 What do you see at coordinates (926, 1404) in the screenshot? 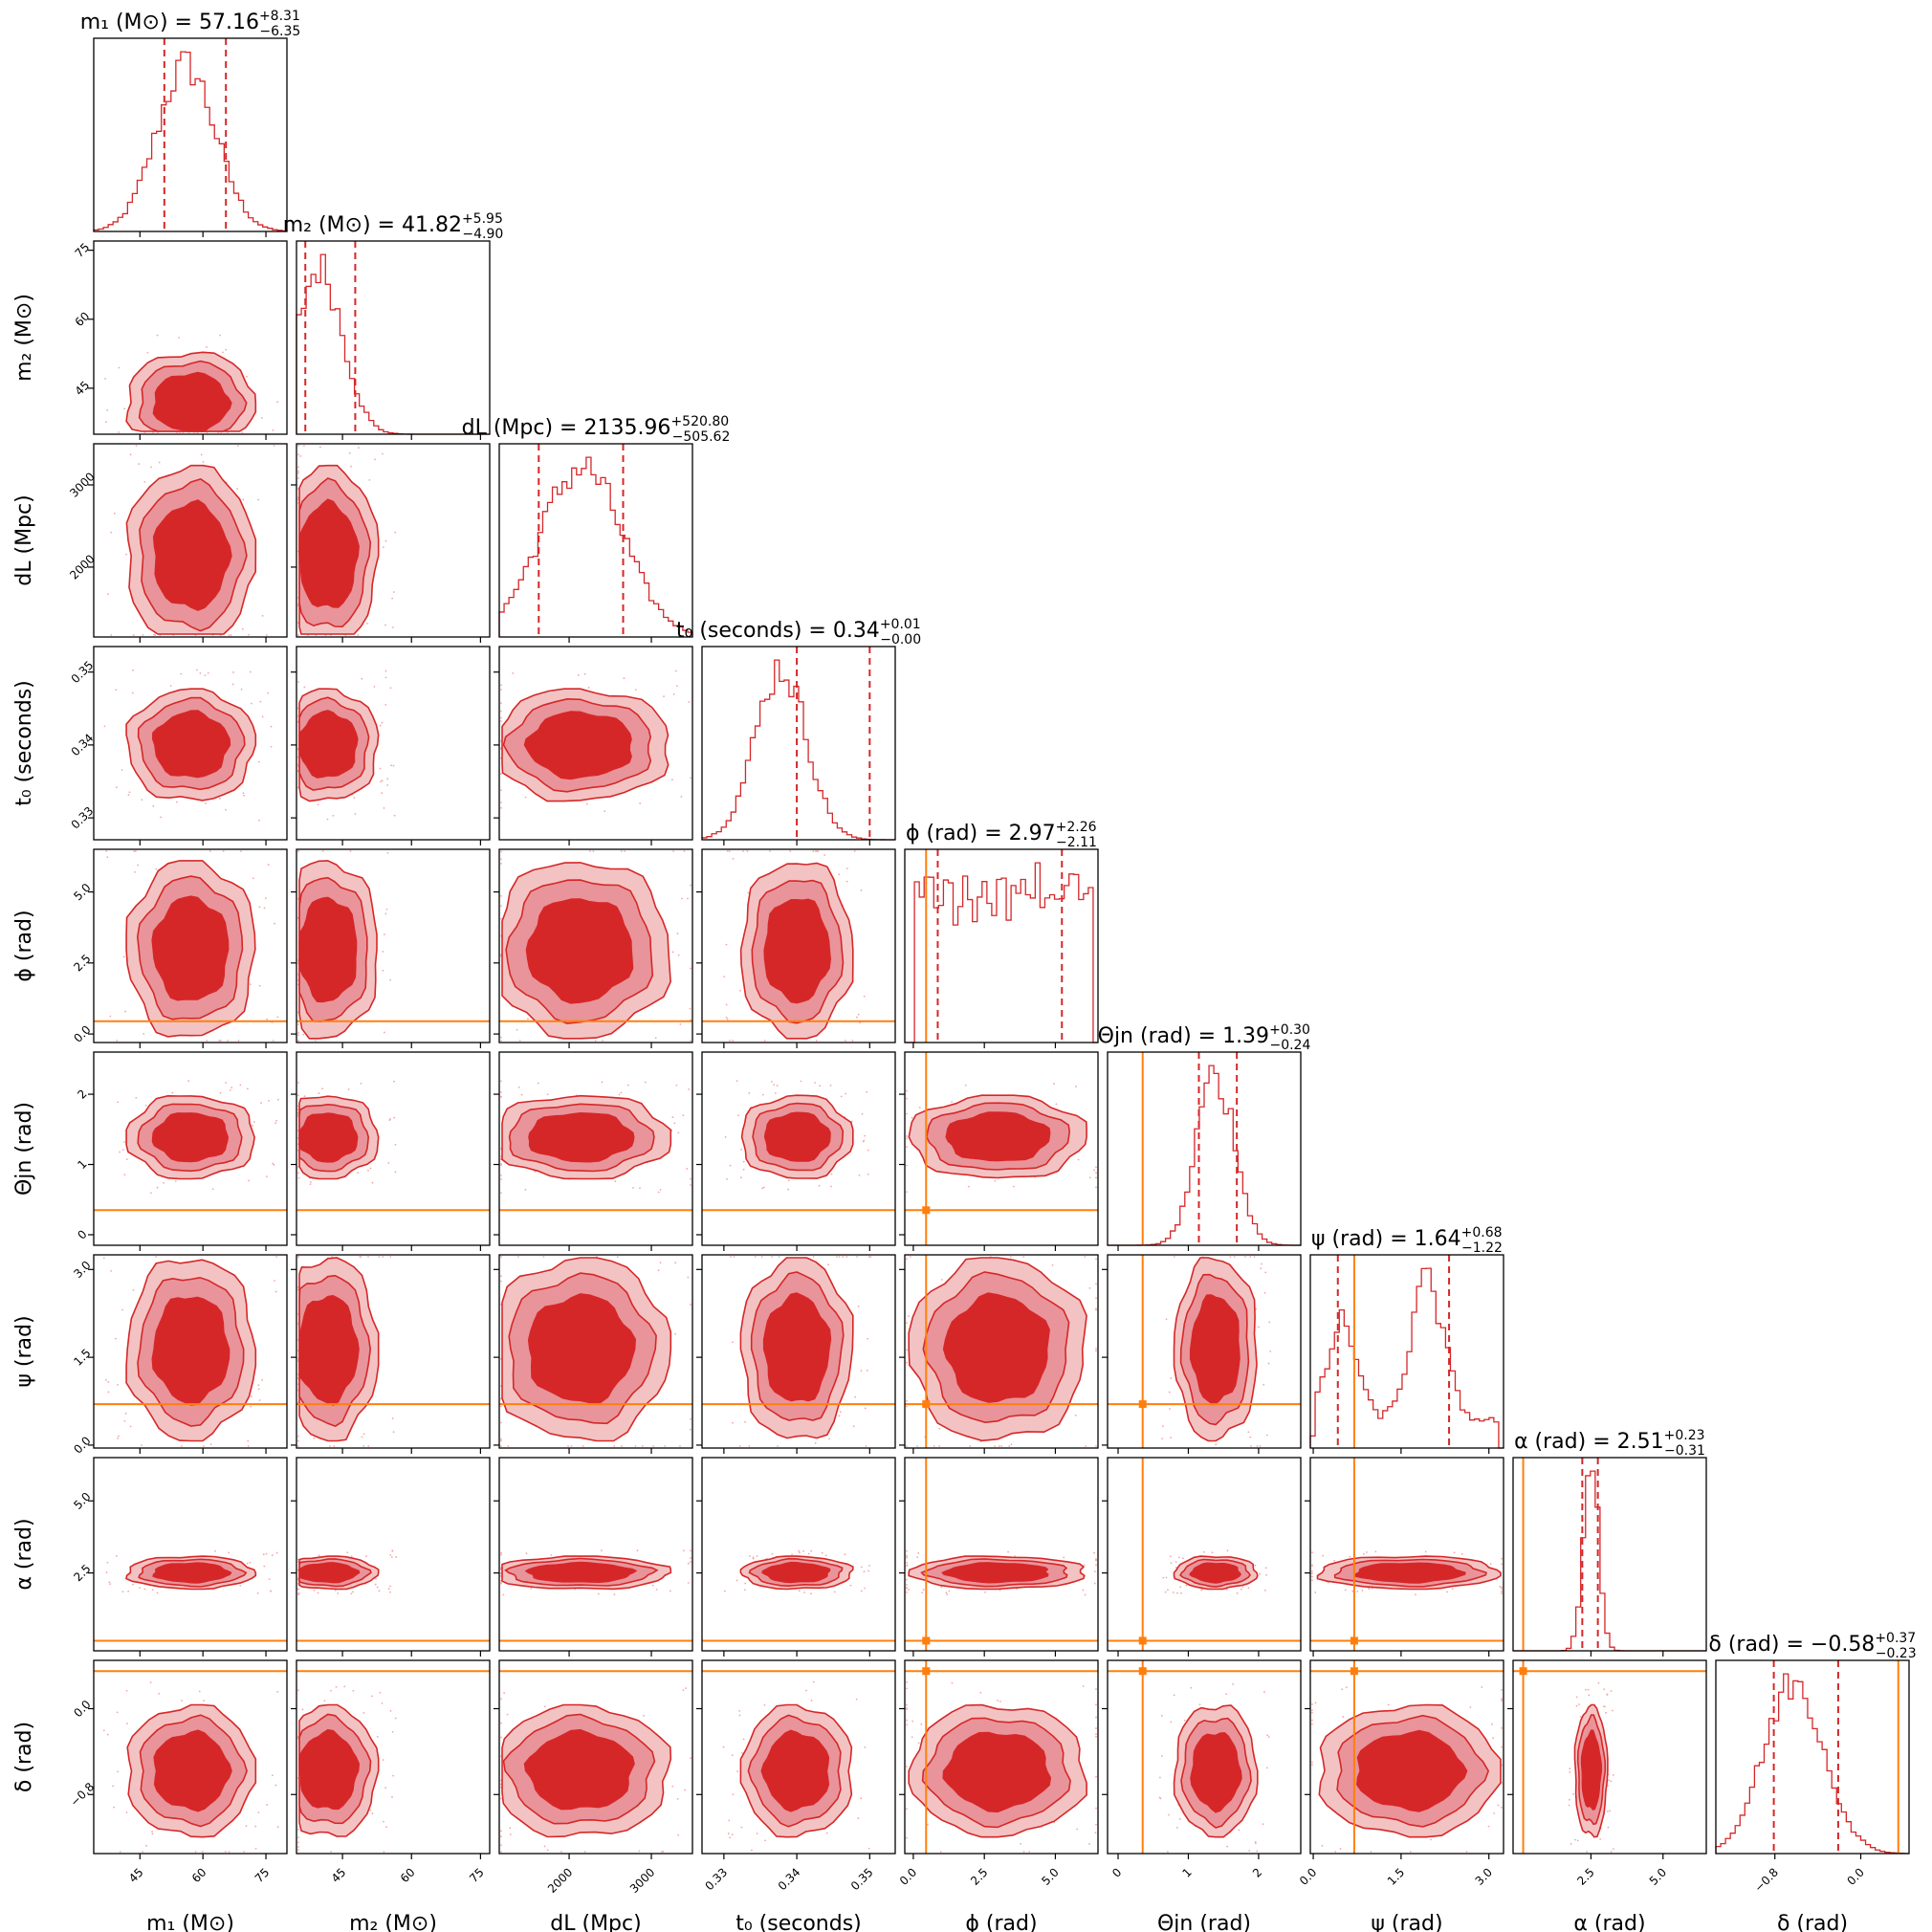
I see `injection-marker` at bounding box center [926, 1404].